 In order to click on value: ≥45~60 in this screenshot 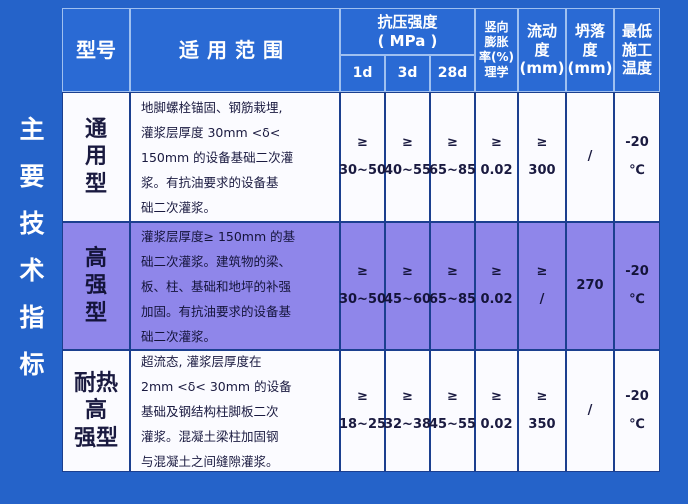, I will do `click(407, 286)`.